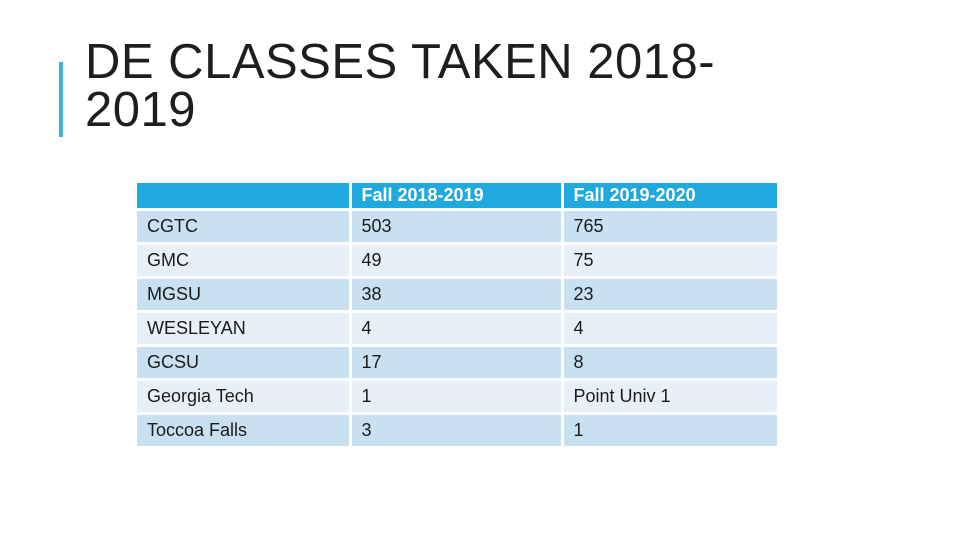 This screenshot has width=960, height=540. What do you see at coordinates (668, 260) in the screenshot?
I see `cell-fall-2019-2020: 75` at bounding box center [668, 260].